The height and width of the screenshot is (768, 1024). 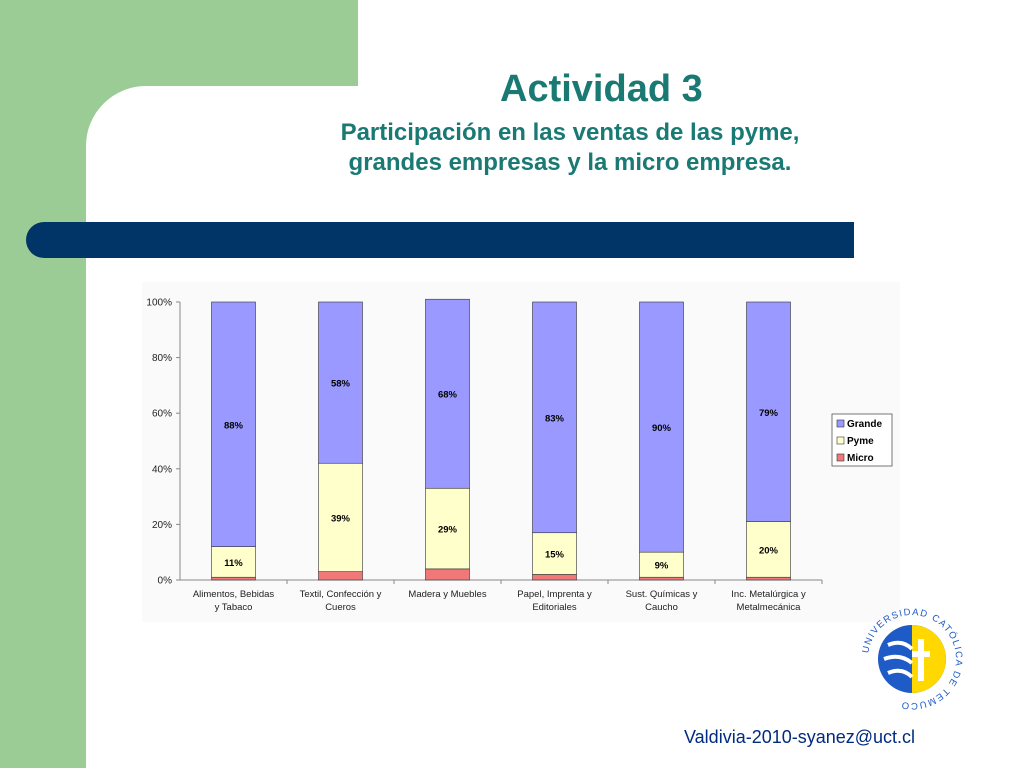 What do you see at coordinates (440, 240) in the screenshot?
I see `navy-divider-bar` at bounding box center [440, 240].